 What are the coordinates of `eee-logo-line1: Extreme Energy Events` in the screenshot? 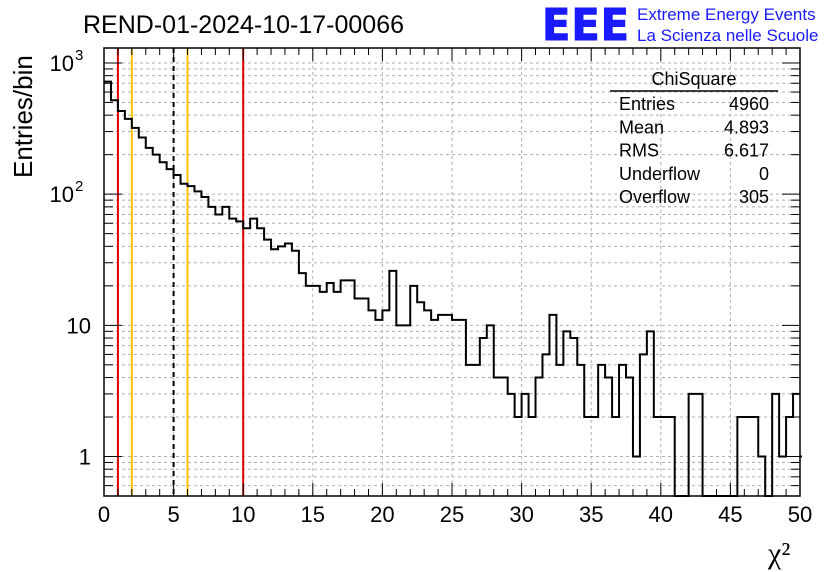 It's located at (726, 14).